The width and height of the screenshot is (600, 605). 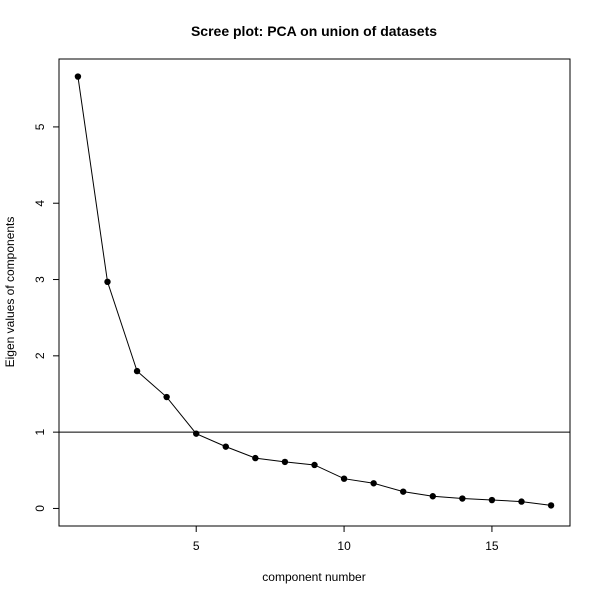 I want to click on x-tick-label: 15, so click(x=492, y=546).